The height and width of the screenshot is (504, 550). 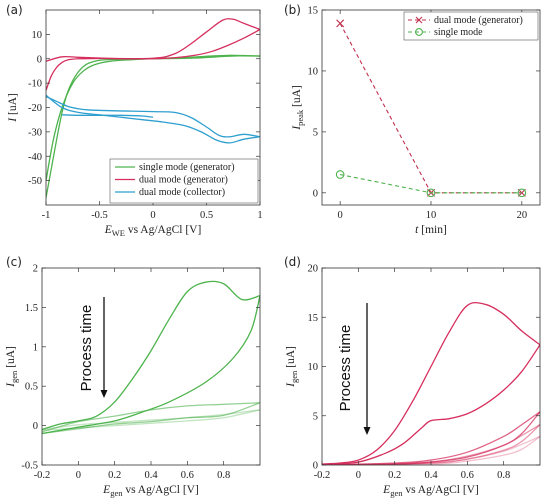 I want to click on x-axis-label: Egen vs Ag/AgCl [V], so click(x=150, y=491).